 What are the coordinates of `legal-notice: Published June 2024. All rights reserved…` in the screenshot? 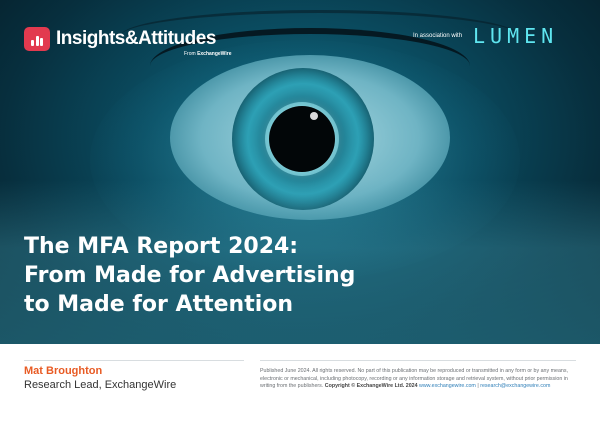 It's located at (414, 379).